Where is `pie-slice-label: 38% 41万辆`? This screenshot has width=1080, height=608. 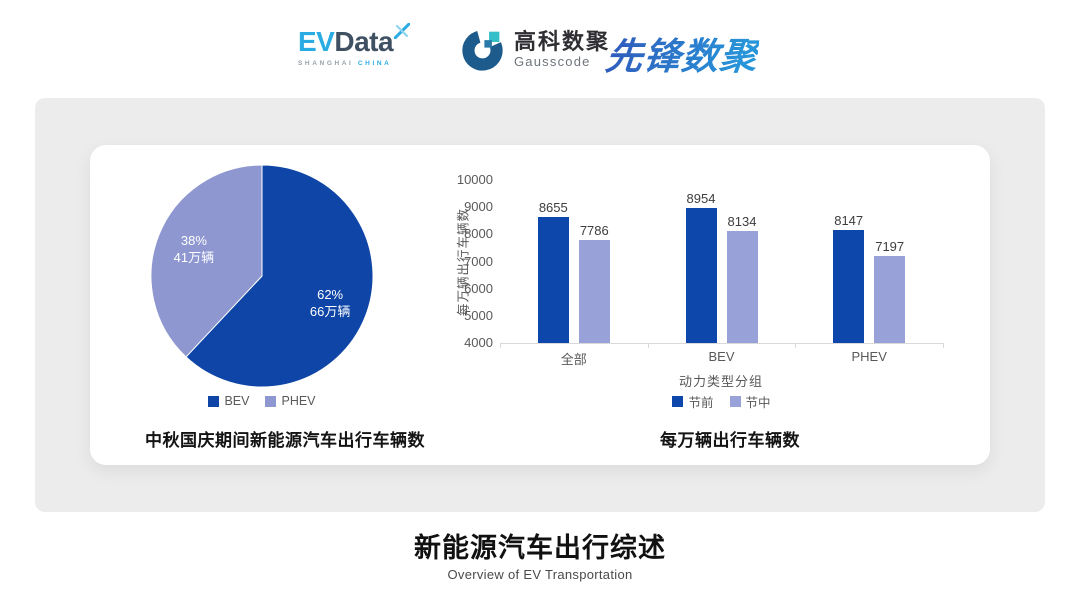 pie-slice-label: 38% 41万辆 is located at coordinates (194, 249).